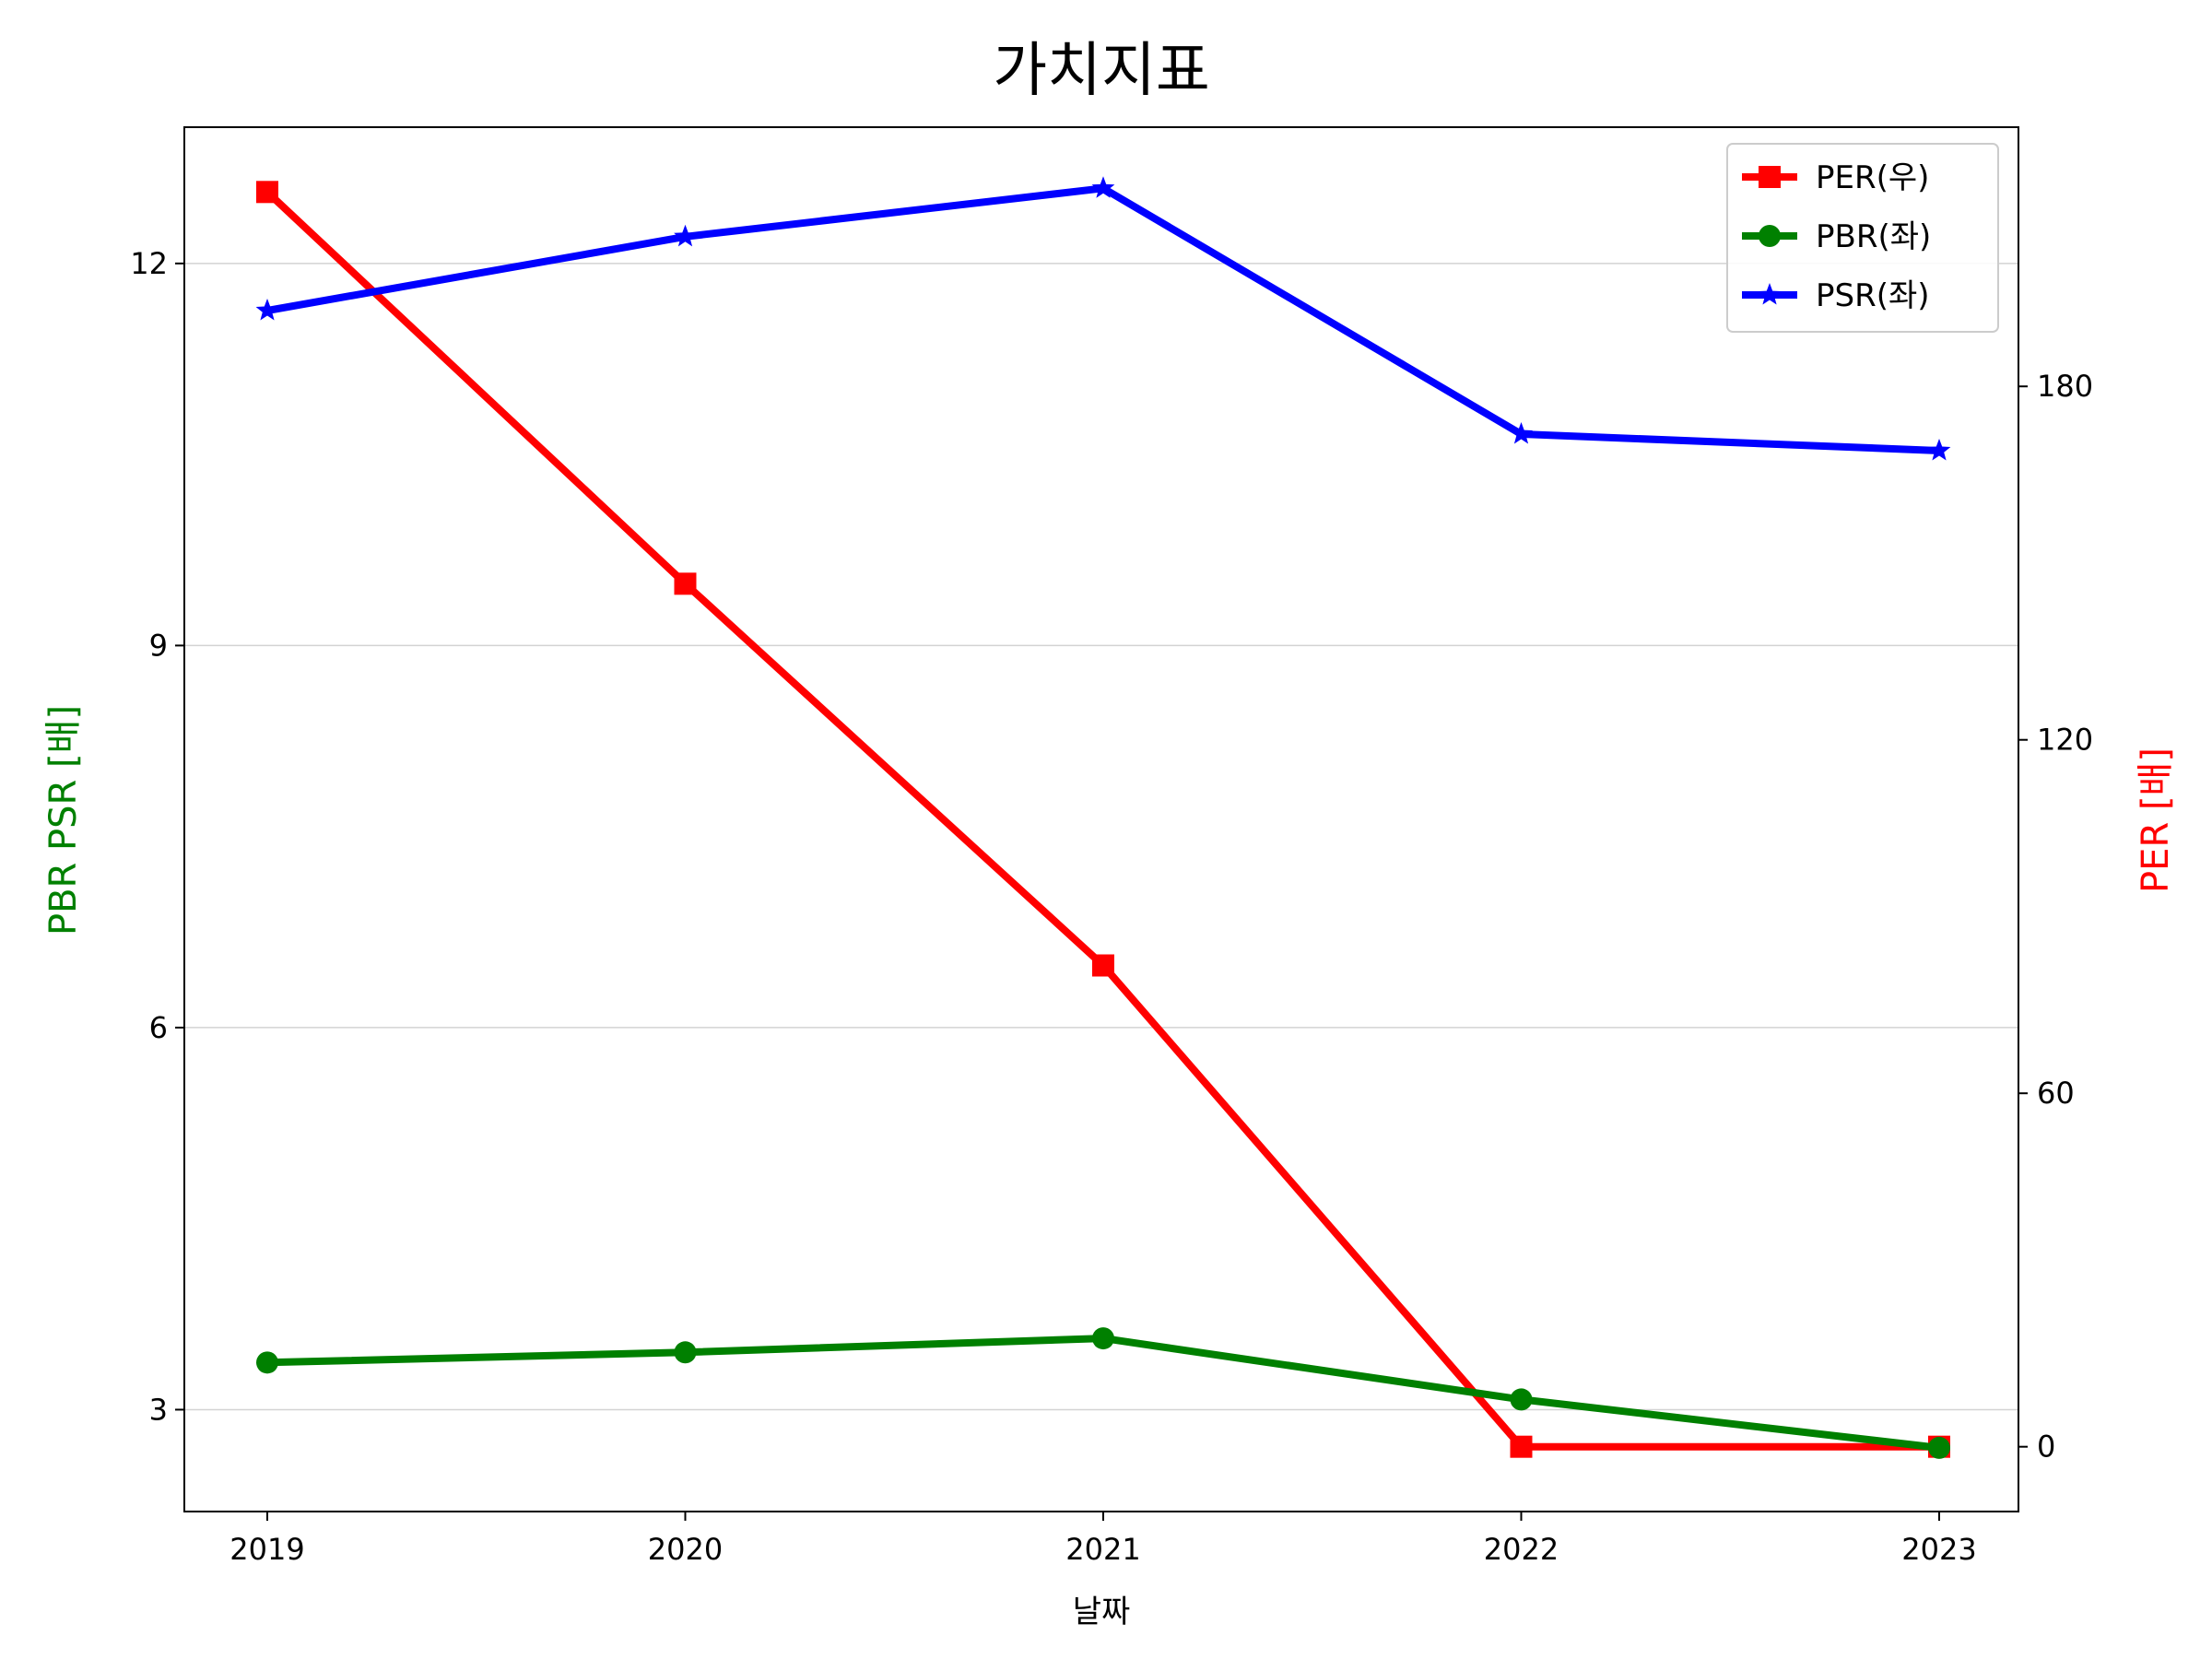 The width and height of the screenshot is (2212, 1659). What do you see at coordinates (1770, 177) in the screenshot?
I see `per-legend-marker` at bounding box center [1770, 177].